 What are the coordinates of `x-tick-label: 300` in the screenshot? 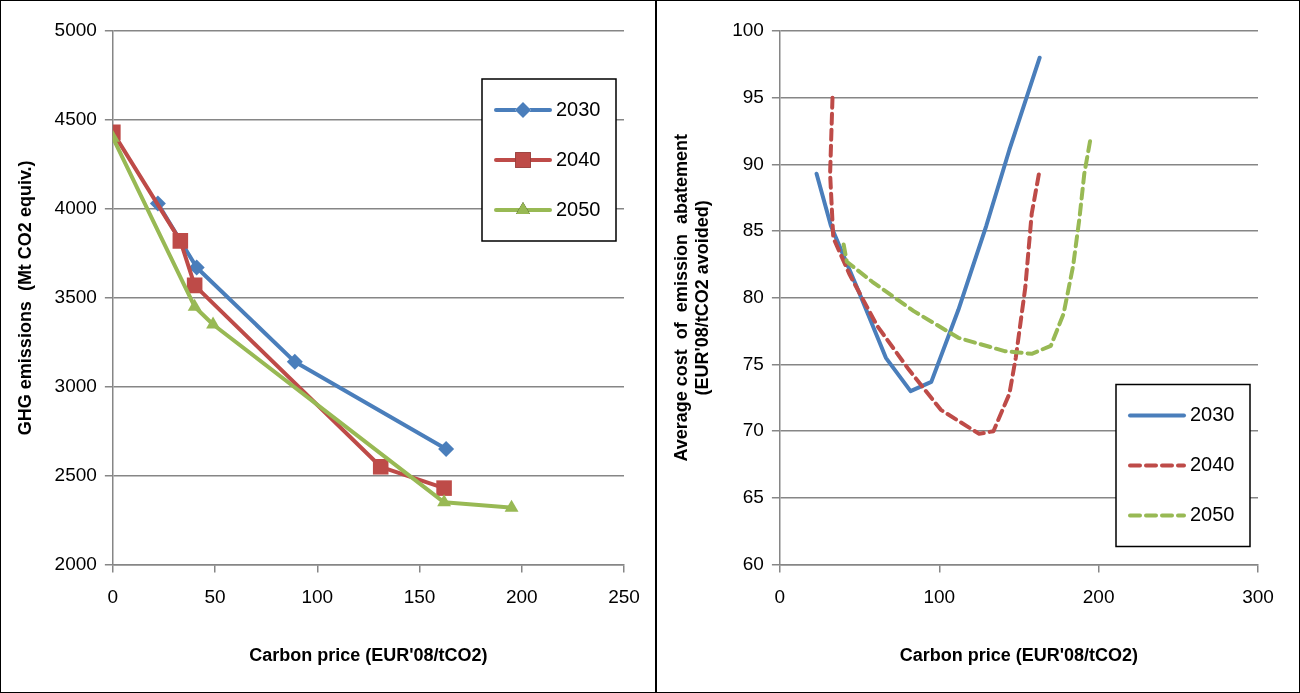 It's located at (1258, 597).